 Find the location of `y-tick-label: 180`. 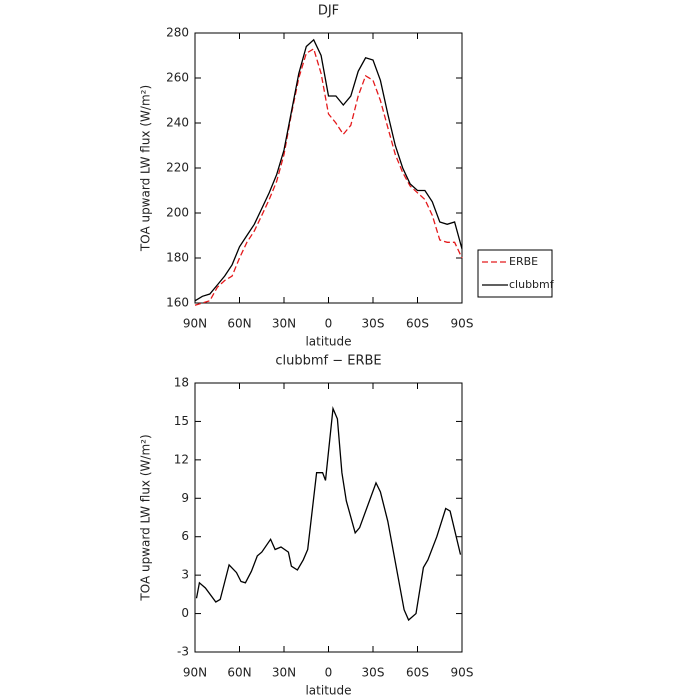

y-tick-label: 180 is located at coordinates (177, 258).